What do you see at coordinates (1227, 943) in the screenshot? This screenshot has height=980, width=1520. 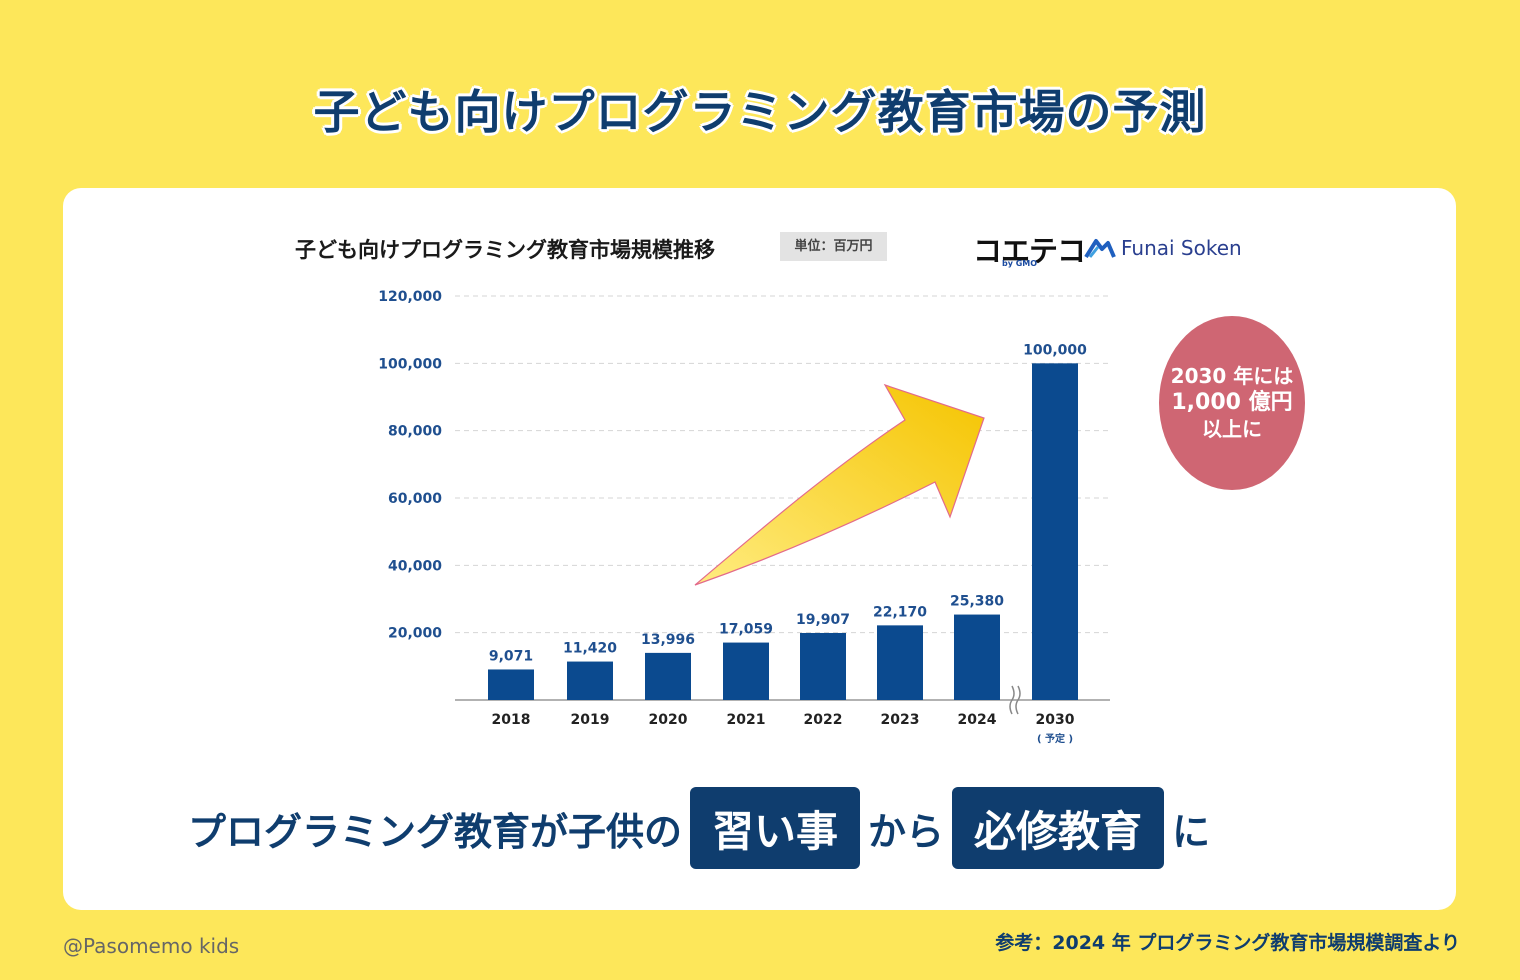 I see `source-note: 参考：2024 年 プログラミング教育市場規模調査より` at bounding box center [1227, 943].